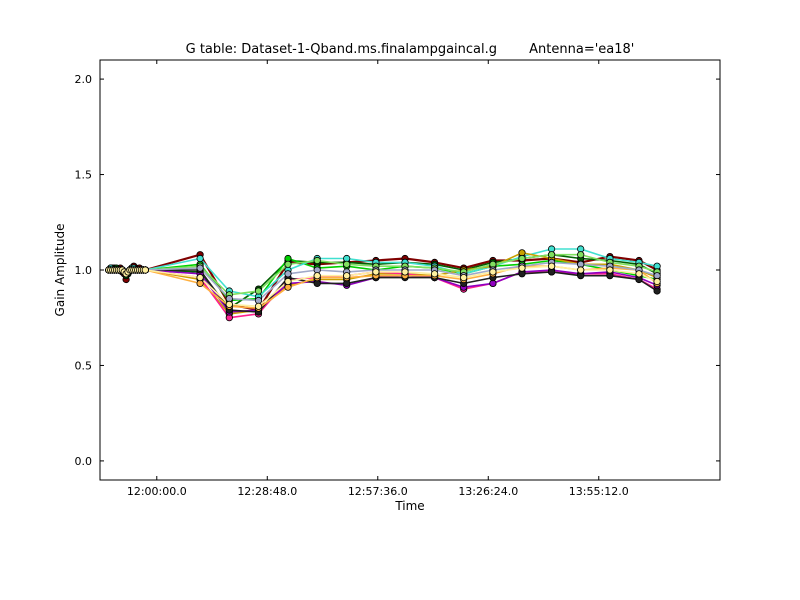 This screenshot has height=600, width=800. Describe the element at coordinates (84, 270) in the screenshot. I see `y-tick-label: 1.0` at that location.